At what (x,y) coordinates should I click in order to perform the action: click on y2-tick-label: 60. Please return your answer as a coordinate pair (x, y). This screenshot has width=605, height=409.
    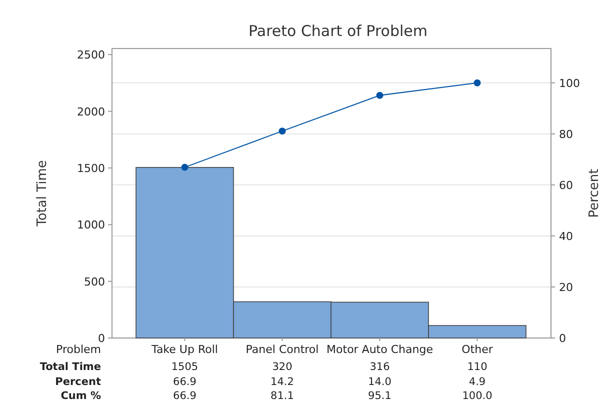
    Looking at the image, I should click on (566, 185).